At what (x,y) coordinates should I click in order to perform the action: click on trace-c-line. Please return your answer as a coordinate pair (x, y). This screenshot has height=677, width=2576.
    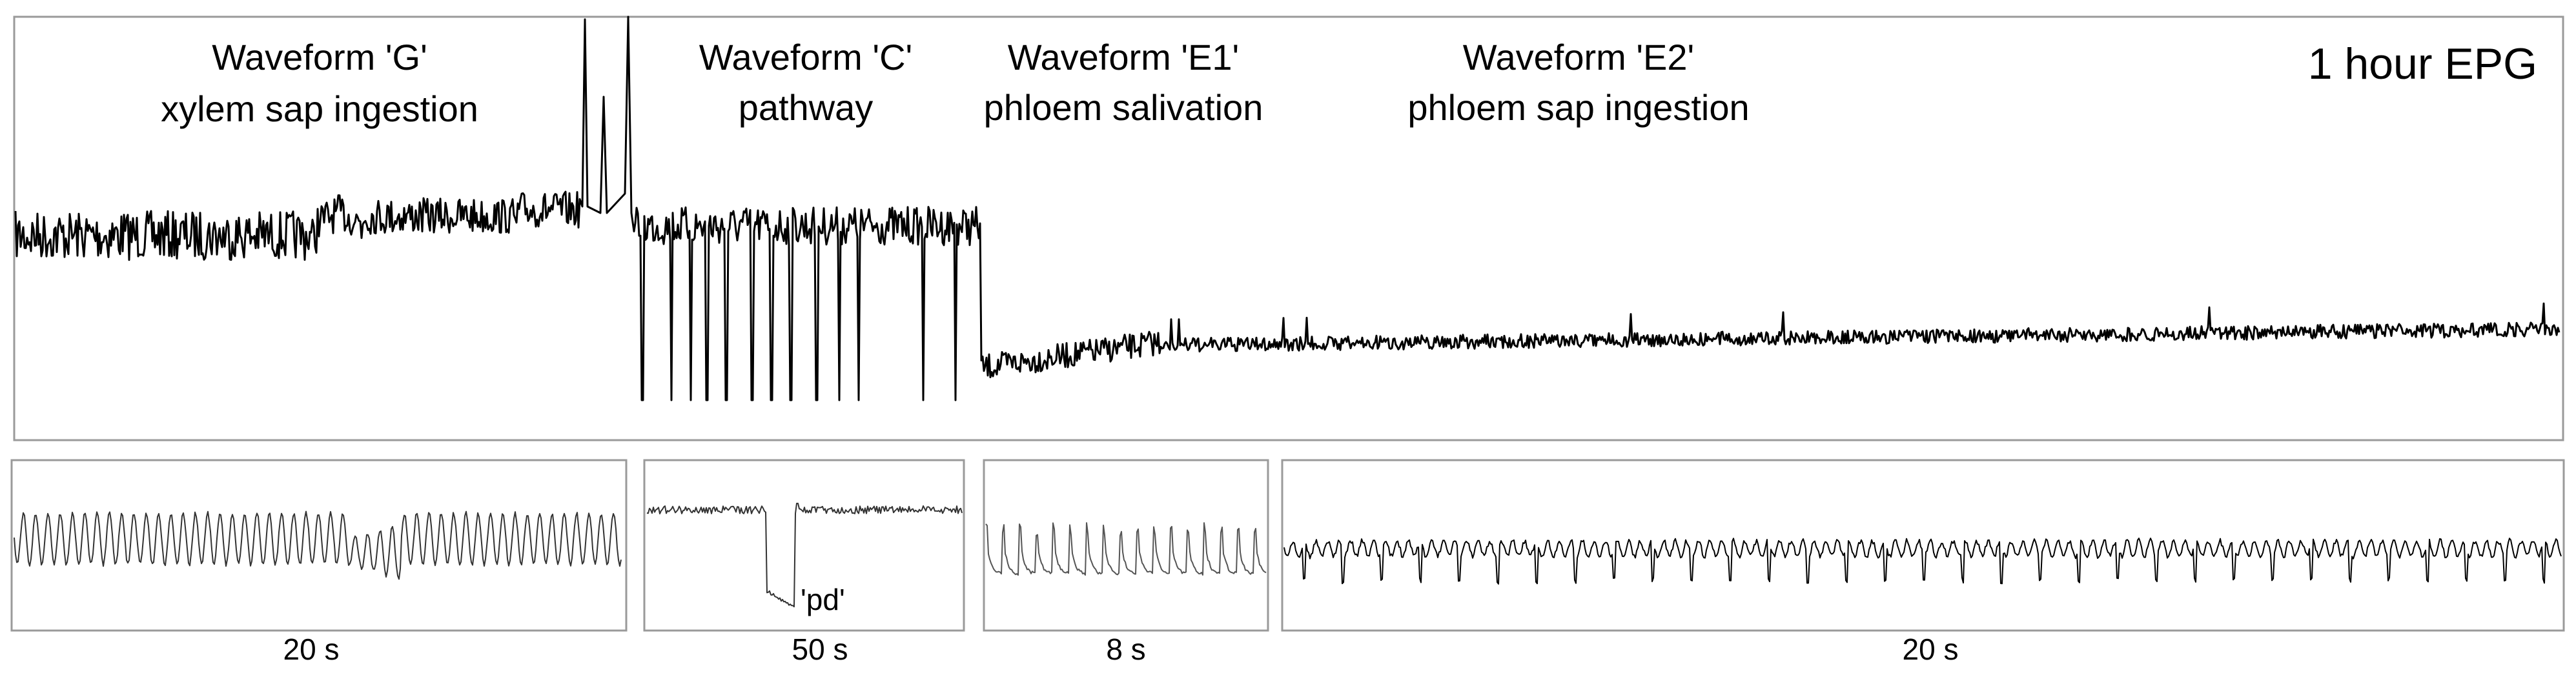
    Looking at the image, I should click on (805, 555).